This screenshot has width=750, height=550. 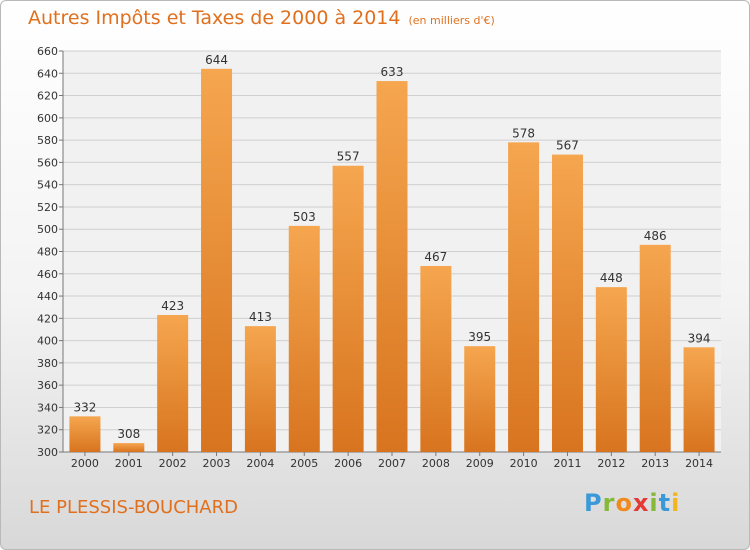 I want to click on y-tick-label: 400, so click(x=47, y=341).